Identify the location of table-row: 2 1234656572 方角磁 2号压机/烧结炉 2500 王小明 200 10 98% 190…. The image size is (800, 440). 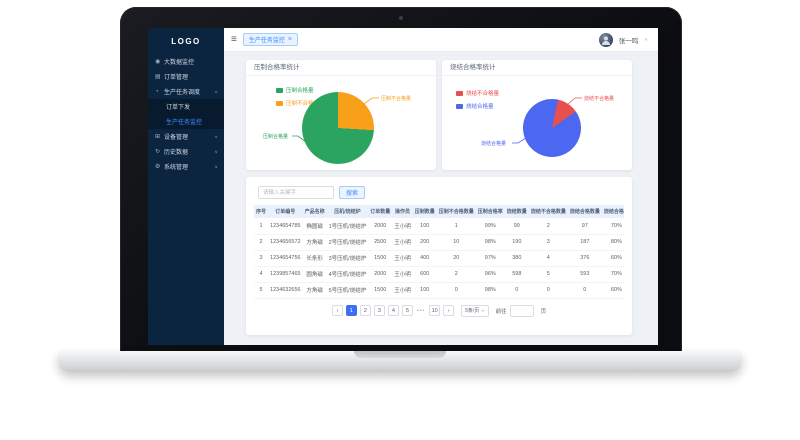
(439, 242).